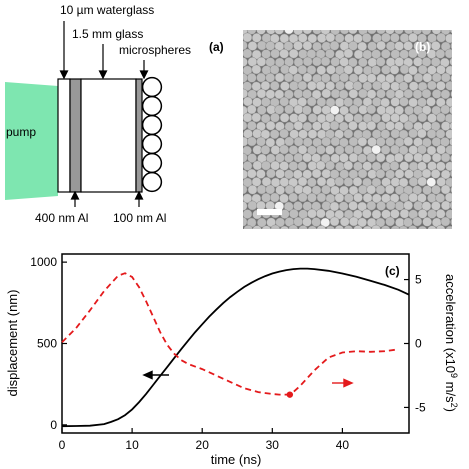 The width and height of the screenshot is (469, 469). I want to click on scale-bar, so click(269, 212).